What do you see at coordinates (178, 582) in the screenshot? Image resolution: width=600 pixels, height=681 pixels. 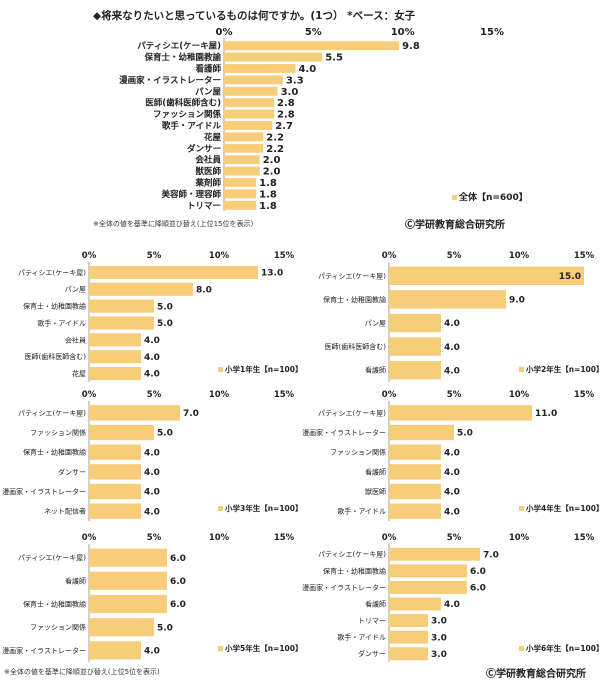 I see `value-label: 6.0` at bounding box center [178, 582].